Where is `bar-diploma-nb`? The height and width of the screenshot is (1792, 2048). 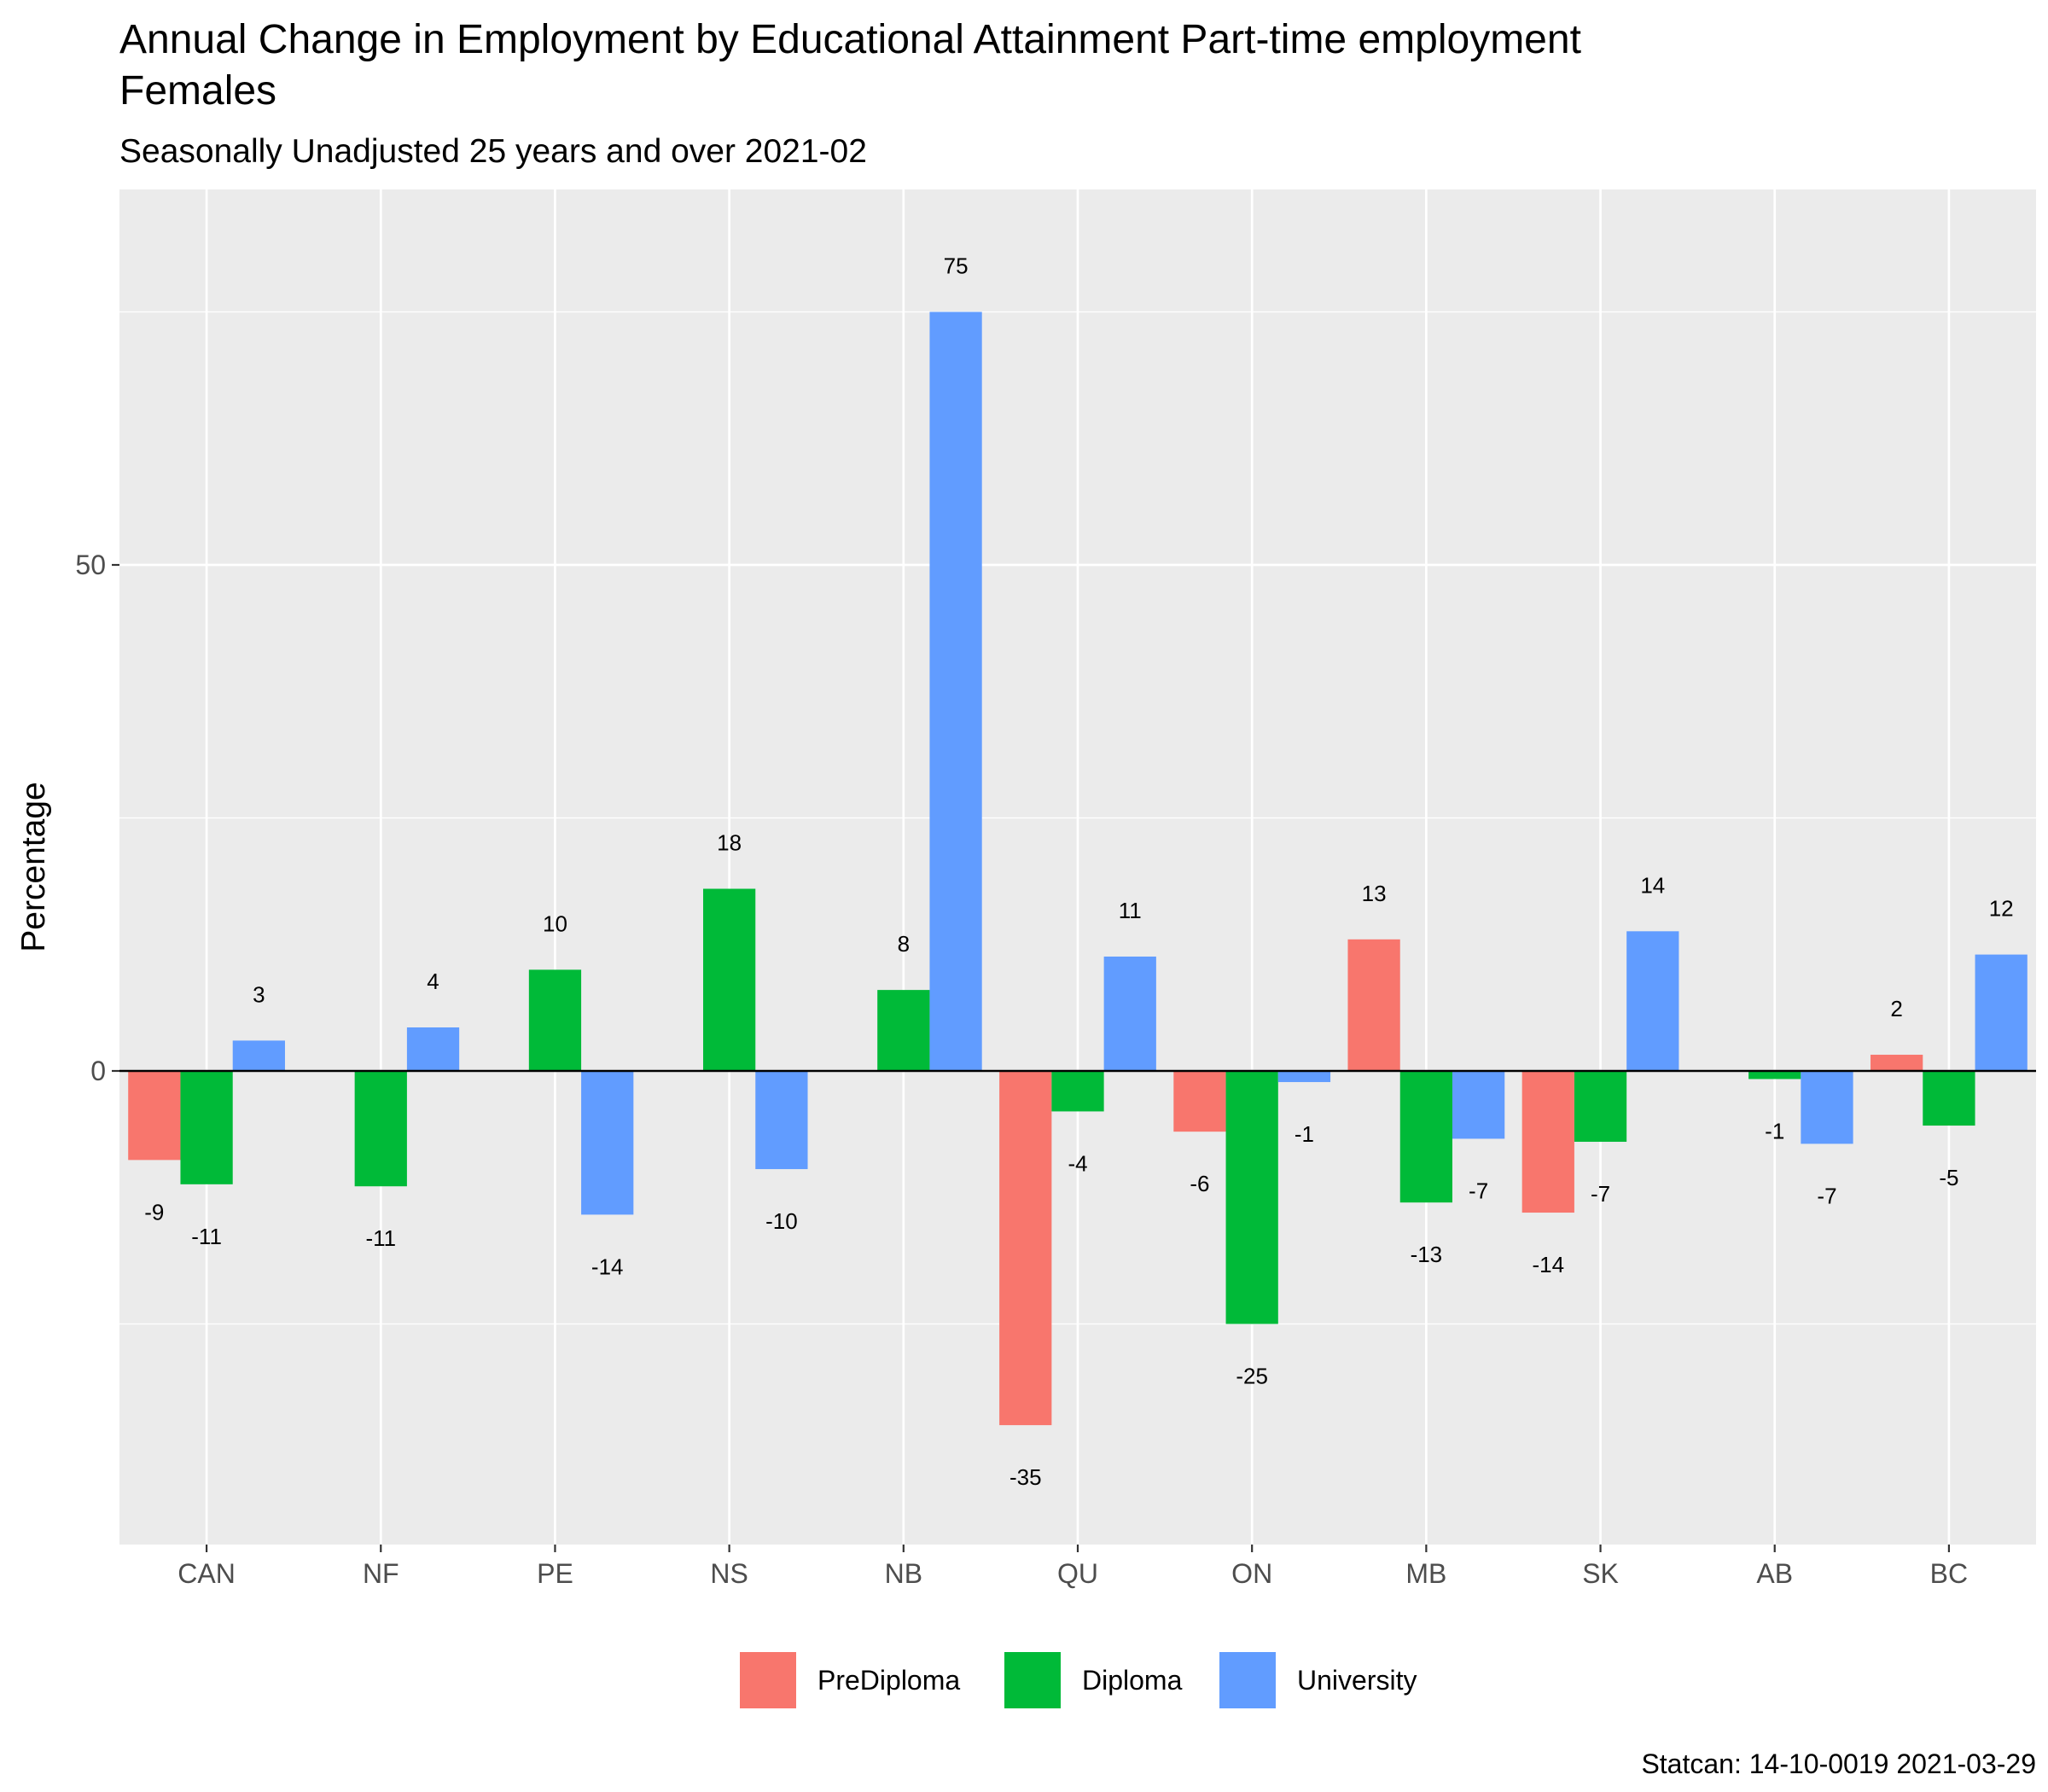
bar-diploma-nb is located at coordinates (904, 1030).